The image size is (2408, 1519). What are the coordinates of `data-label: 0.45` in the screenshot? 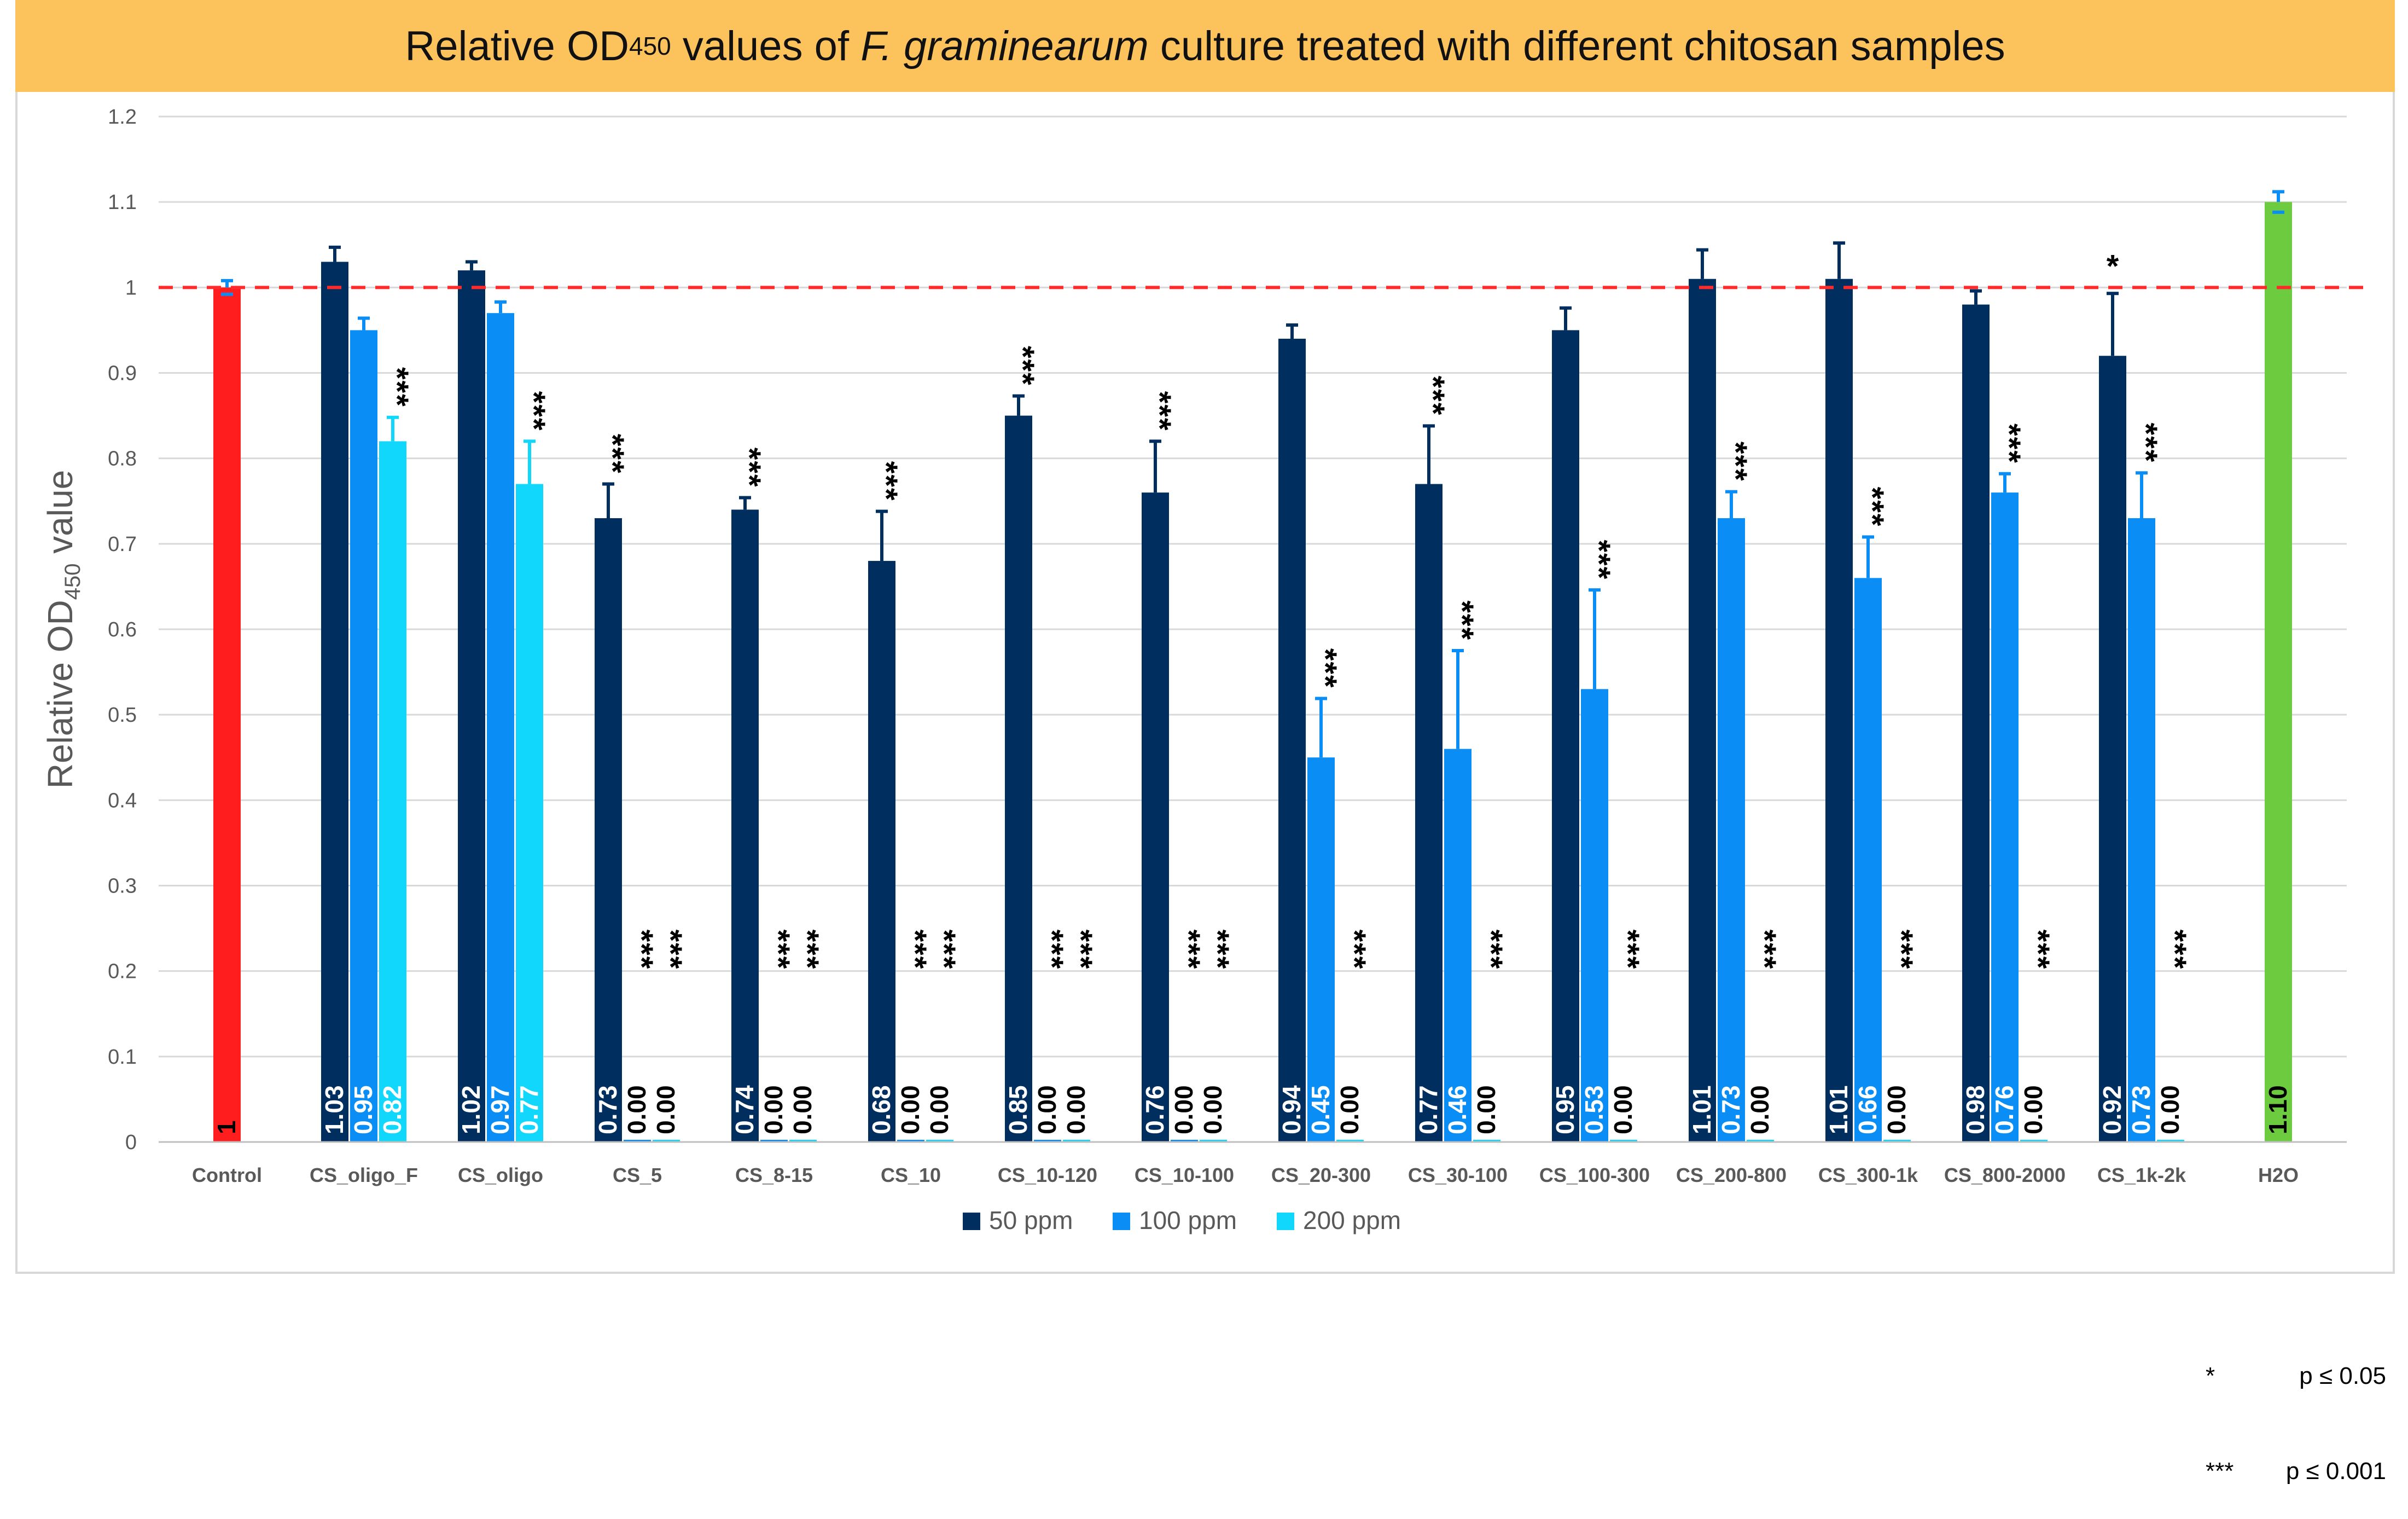 It's located at (1320, 1109).